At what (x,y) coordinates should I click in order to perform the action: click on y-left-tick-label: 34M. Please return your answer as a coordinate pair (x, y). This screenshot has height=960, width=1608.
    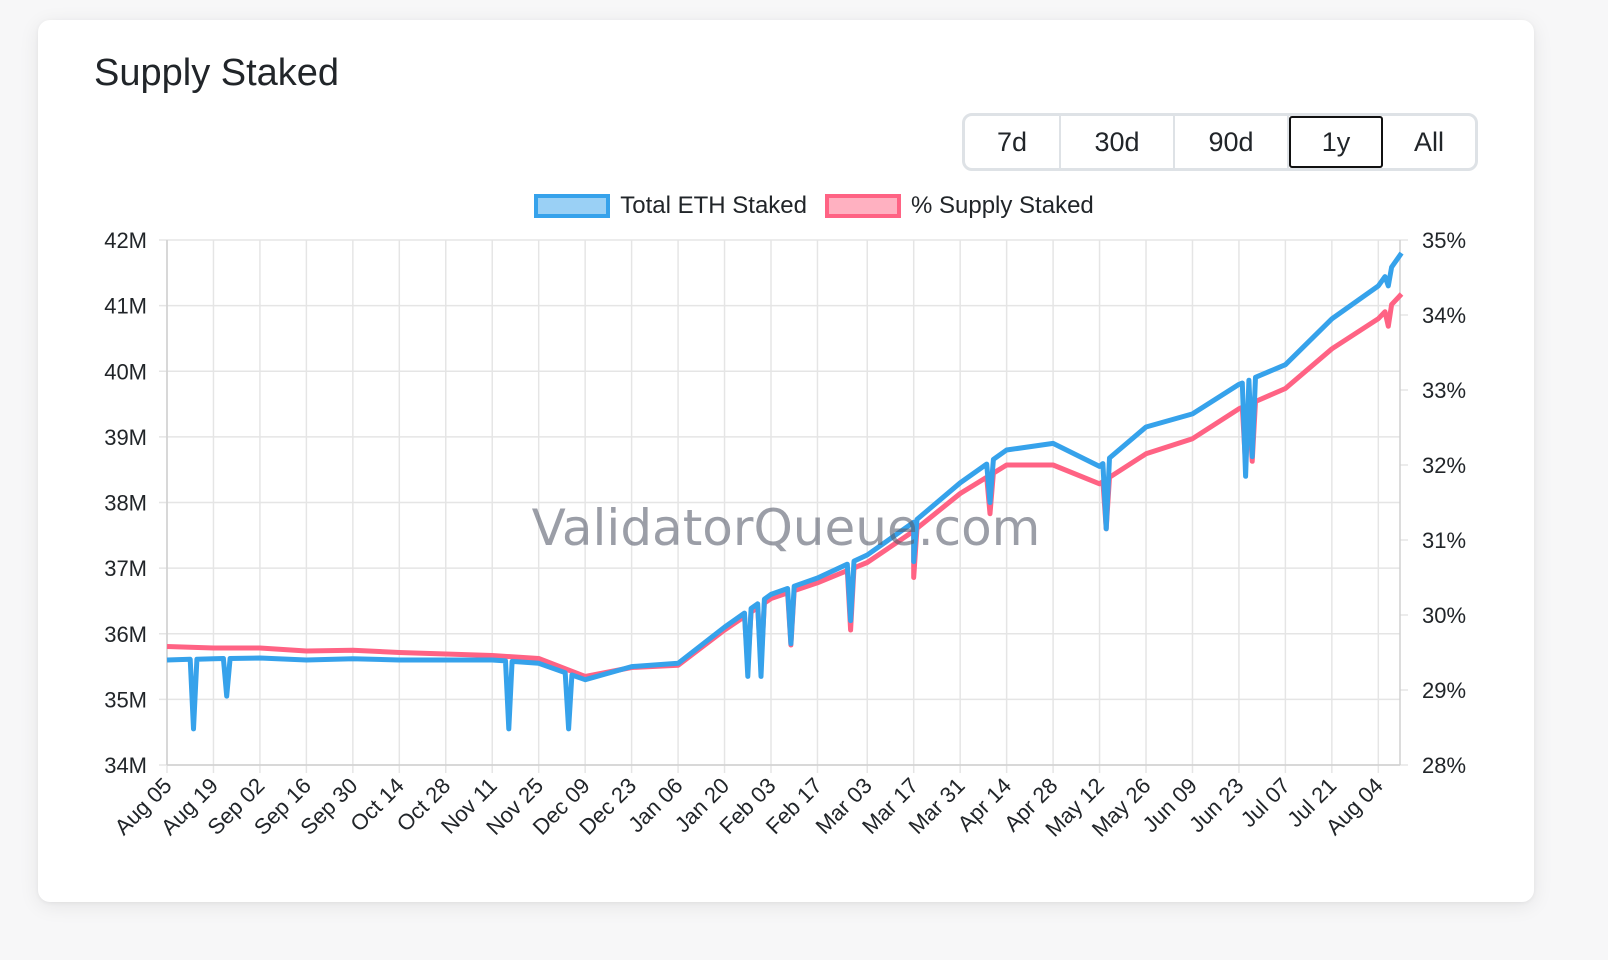
    Looking at the image, I should click on (125, 765).